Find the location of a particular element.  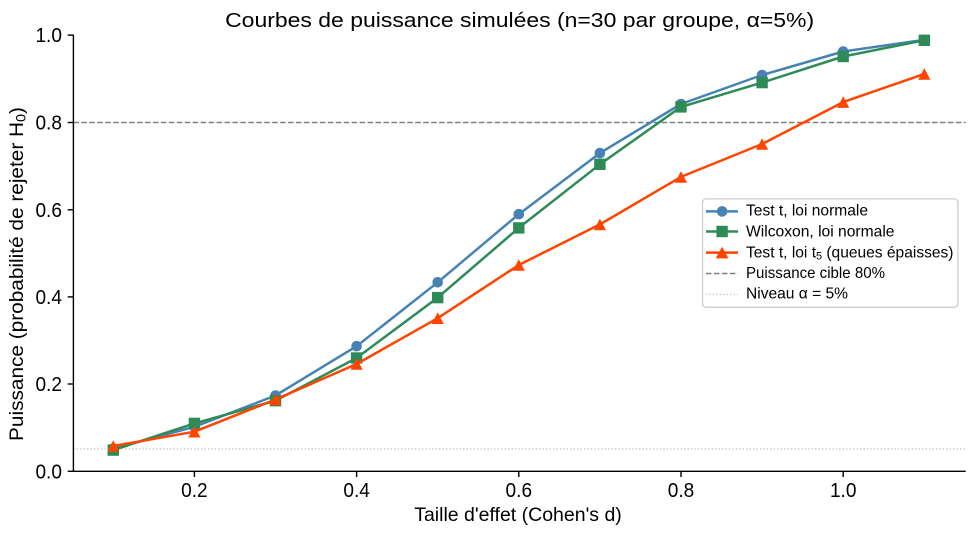

svg-text: Wilcoxon, loi normale is located at coordinates (820, 232).